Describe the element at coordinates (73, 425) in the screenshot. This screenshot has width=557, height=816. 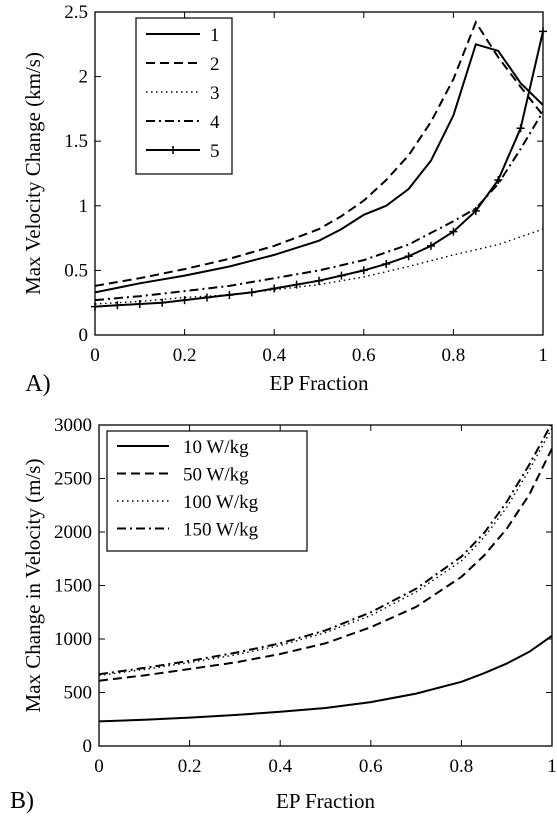
I see `y-tick-label: 3000` at that location.